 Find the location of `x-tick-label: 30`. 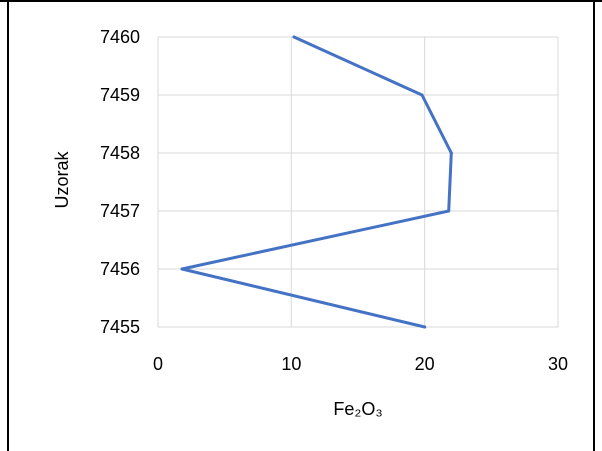

x-tick-label: 30 is located at coordinates (558, 364).